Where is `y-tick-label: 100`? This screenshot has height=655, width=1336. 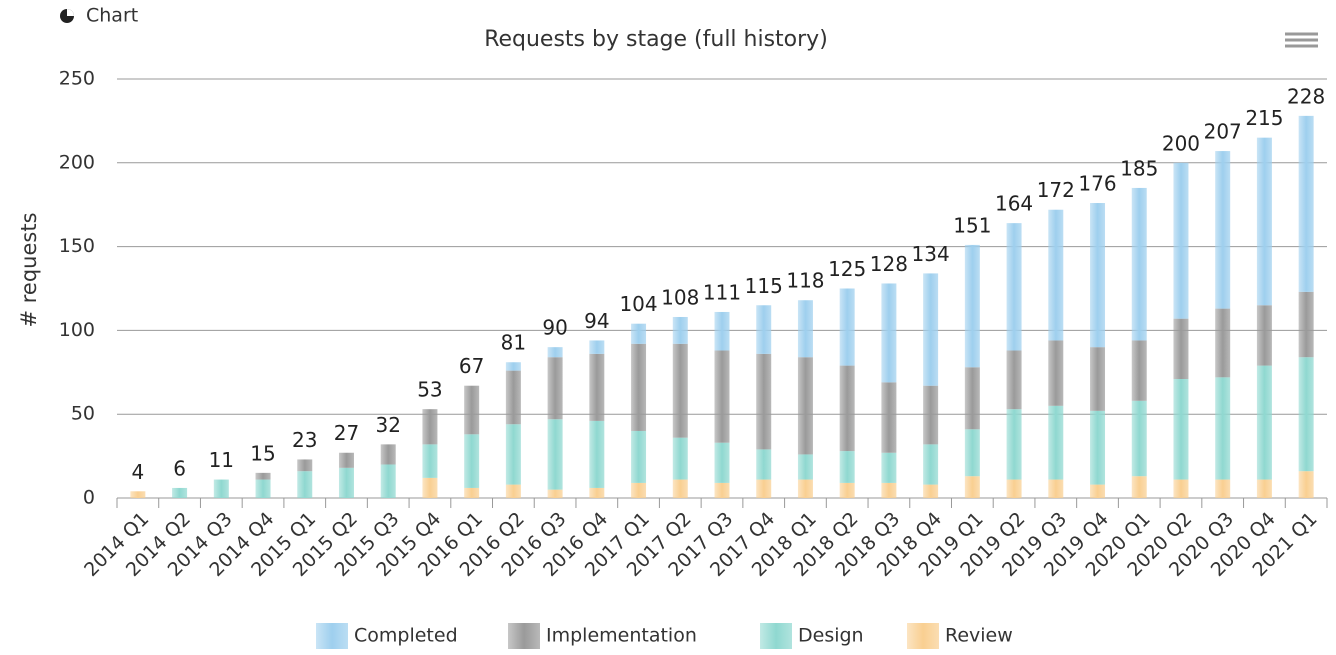
y-tick-label: 100 is located at coordinates (77, 330).